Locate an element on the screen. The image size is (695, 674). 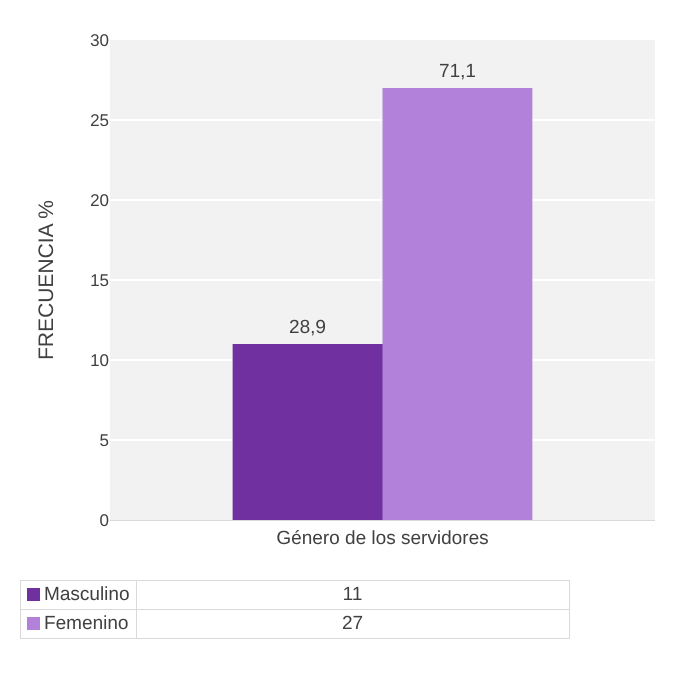
annotation: 28,9 is located at coordinates (307, 327).